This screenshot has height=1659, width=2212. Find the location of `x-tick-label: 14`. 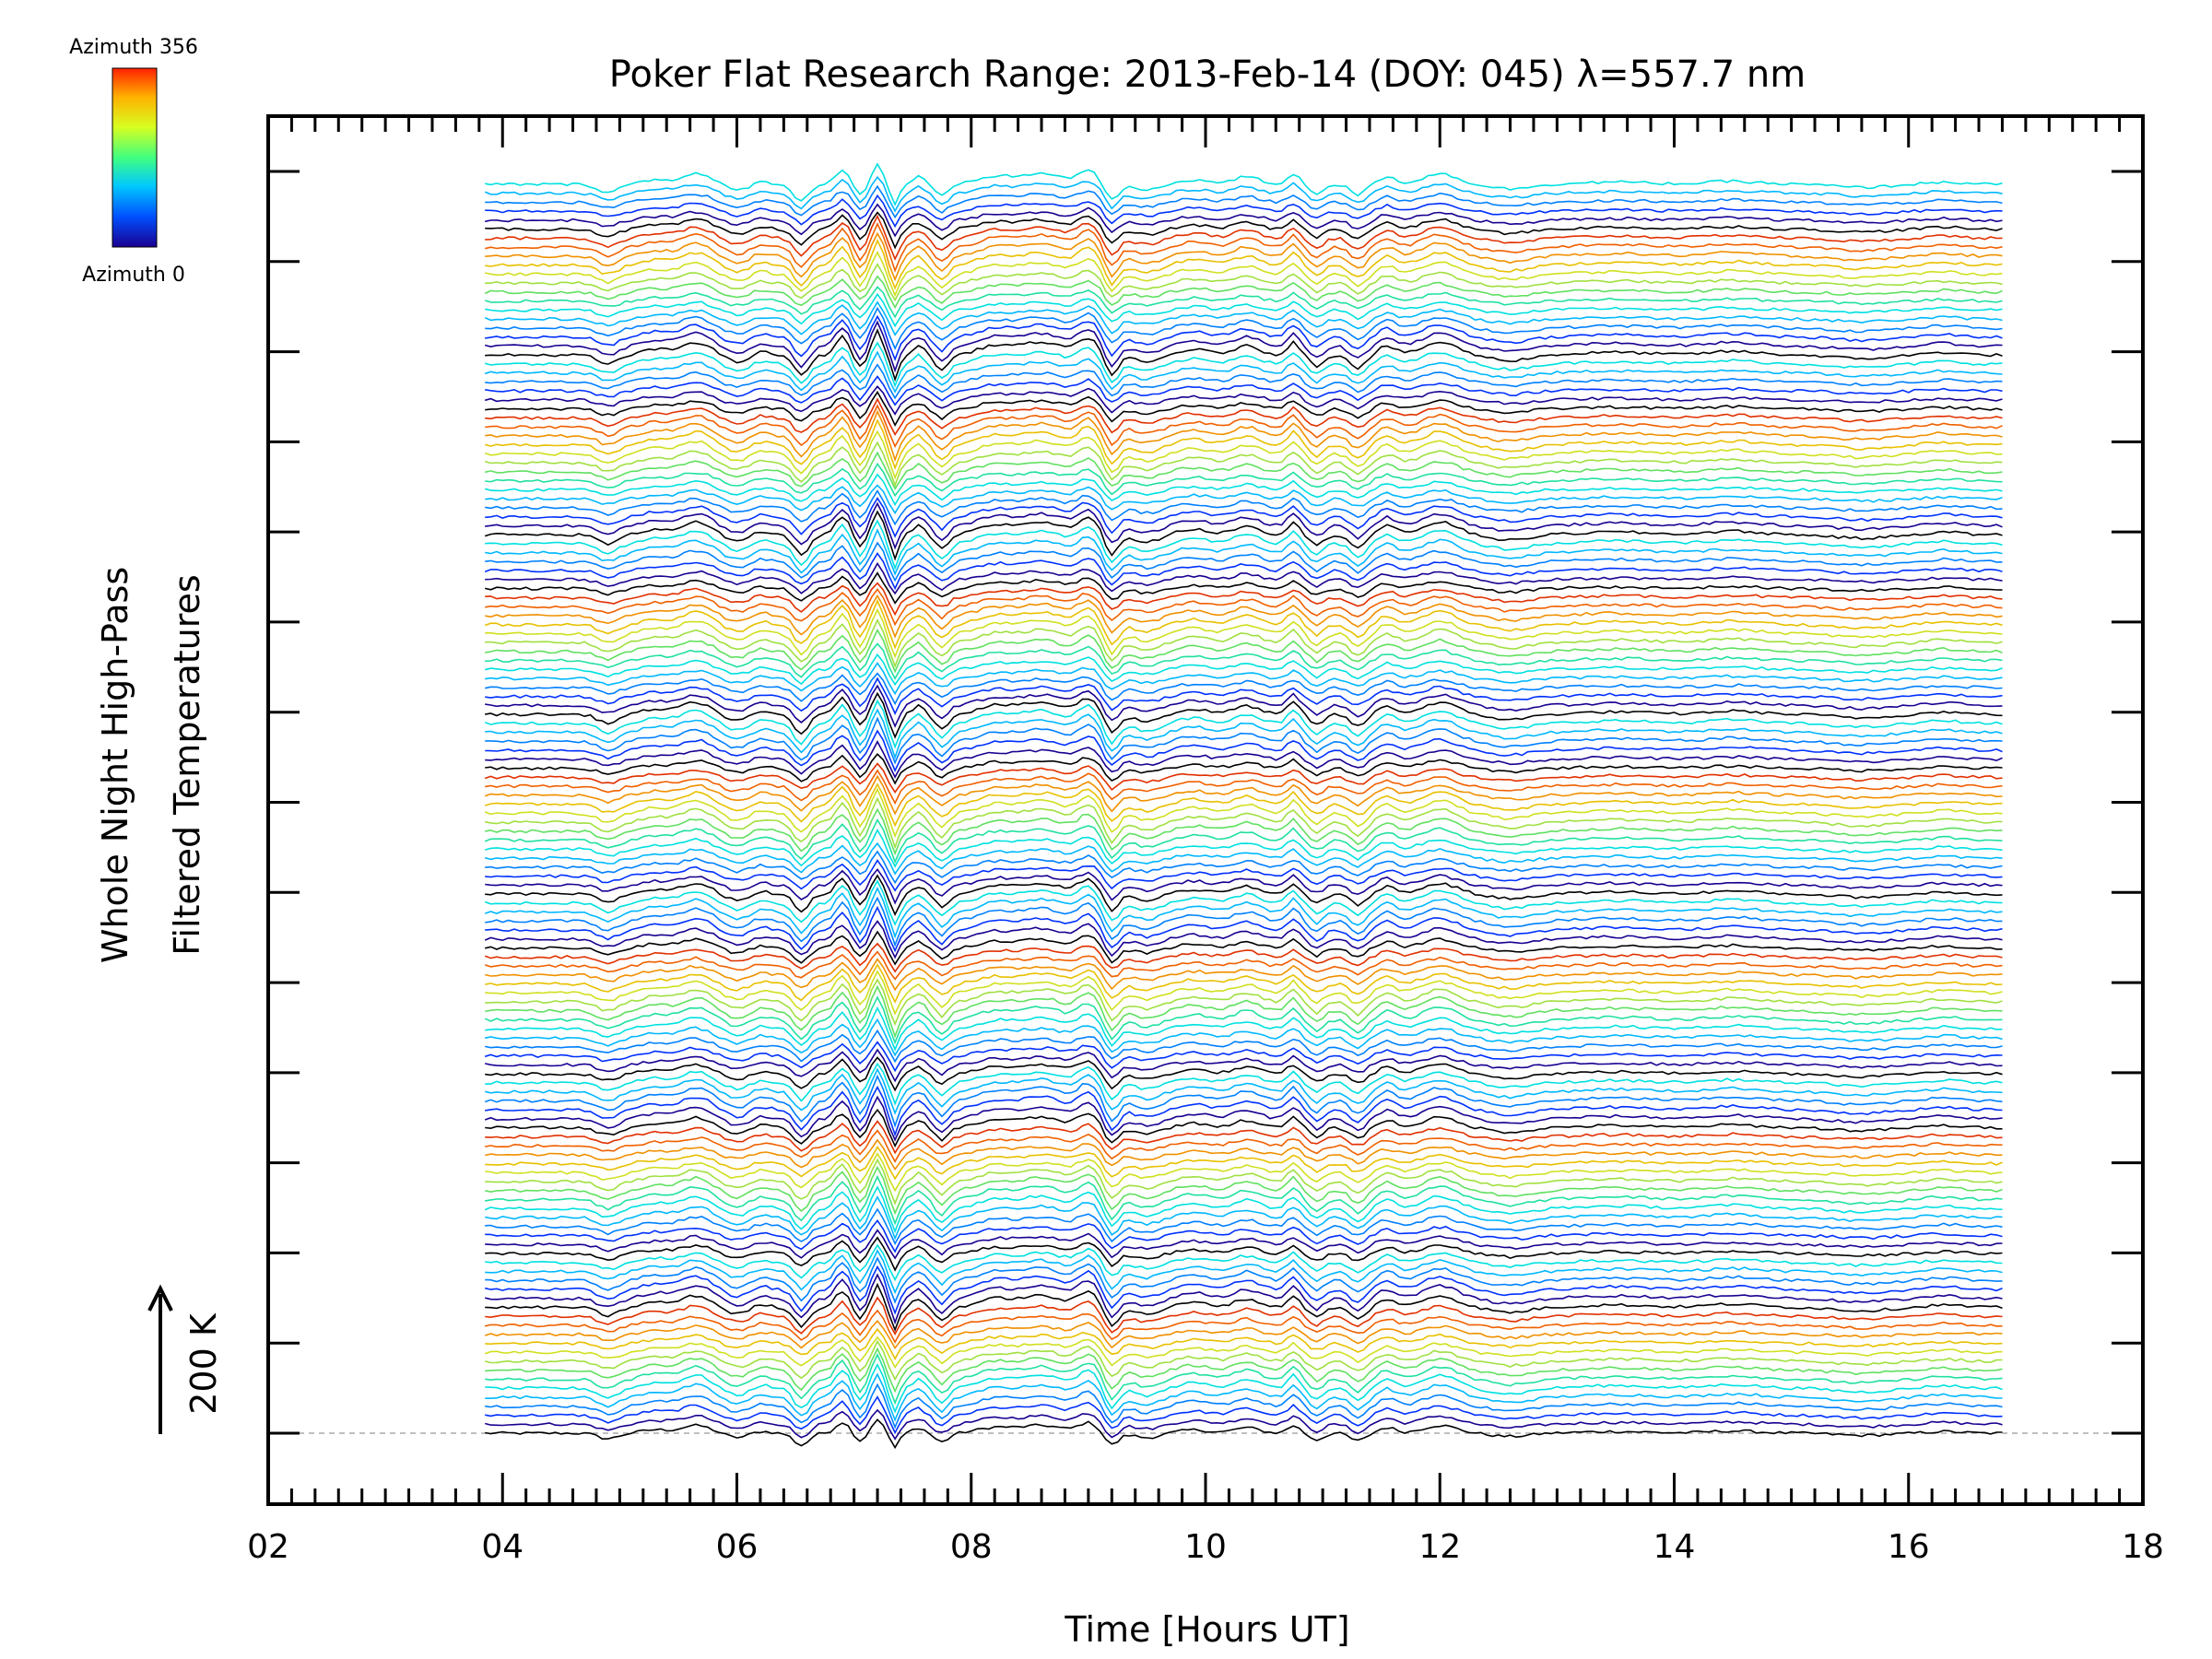

x-tick-label: 14 is located at coordinates (1674, 1547).